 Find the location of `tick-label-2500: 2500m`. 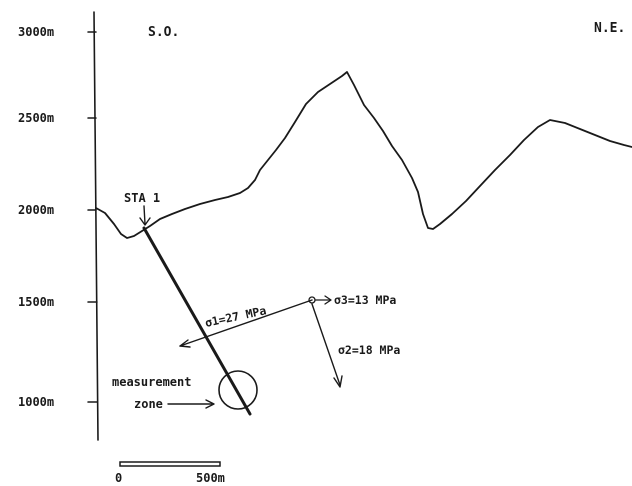

tick-label-2500: 2500m is located at coordinates (36, 118).